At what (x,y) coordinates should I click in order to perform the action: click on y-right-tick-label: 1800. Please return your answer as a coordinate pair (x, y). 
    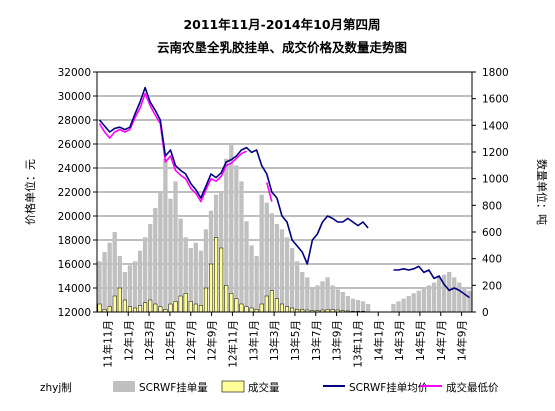
    Looking at the image, I should click on (495, 73).